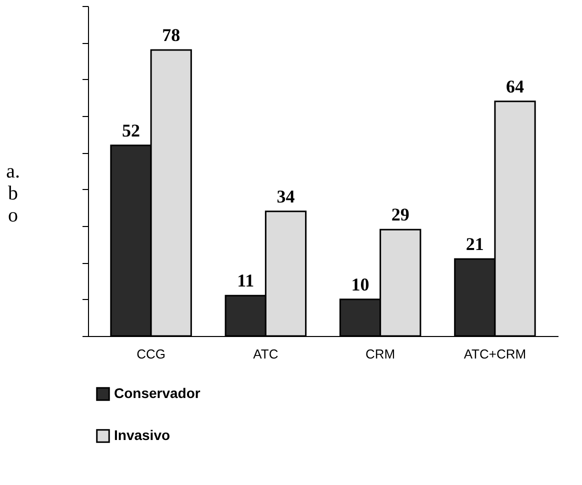 This screenshot has width=582, height=485. I want to click on data-label: 34, so click(285, 196).